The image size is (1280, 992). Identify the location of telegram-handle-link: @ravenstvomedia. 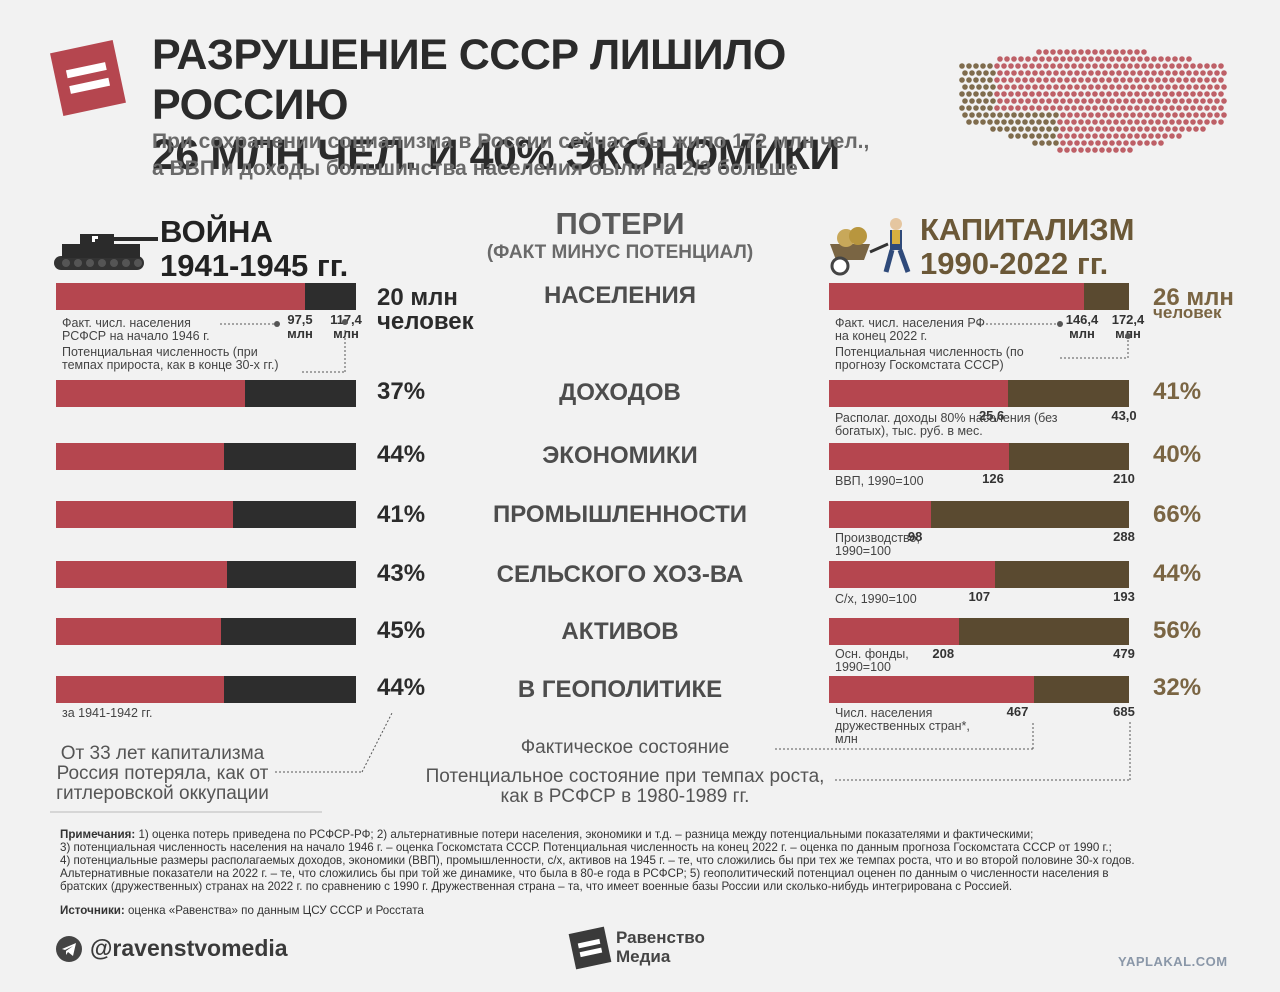
(189, 948).